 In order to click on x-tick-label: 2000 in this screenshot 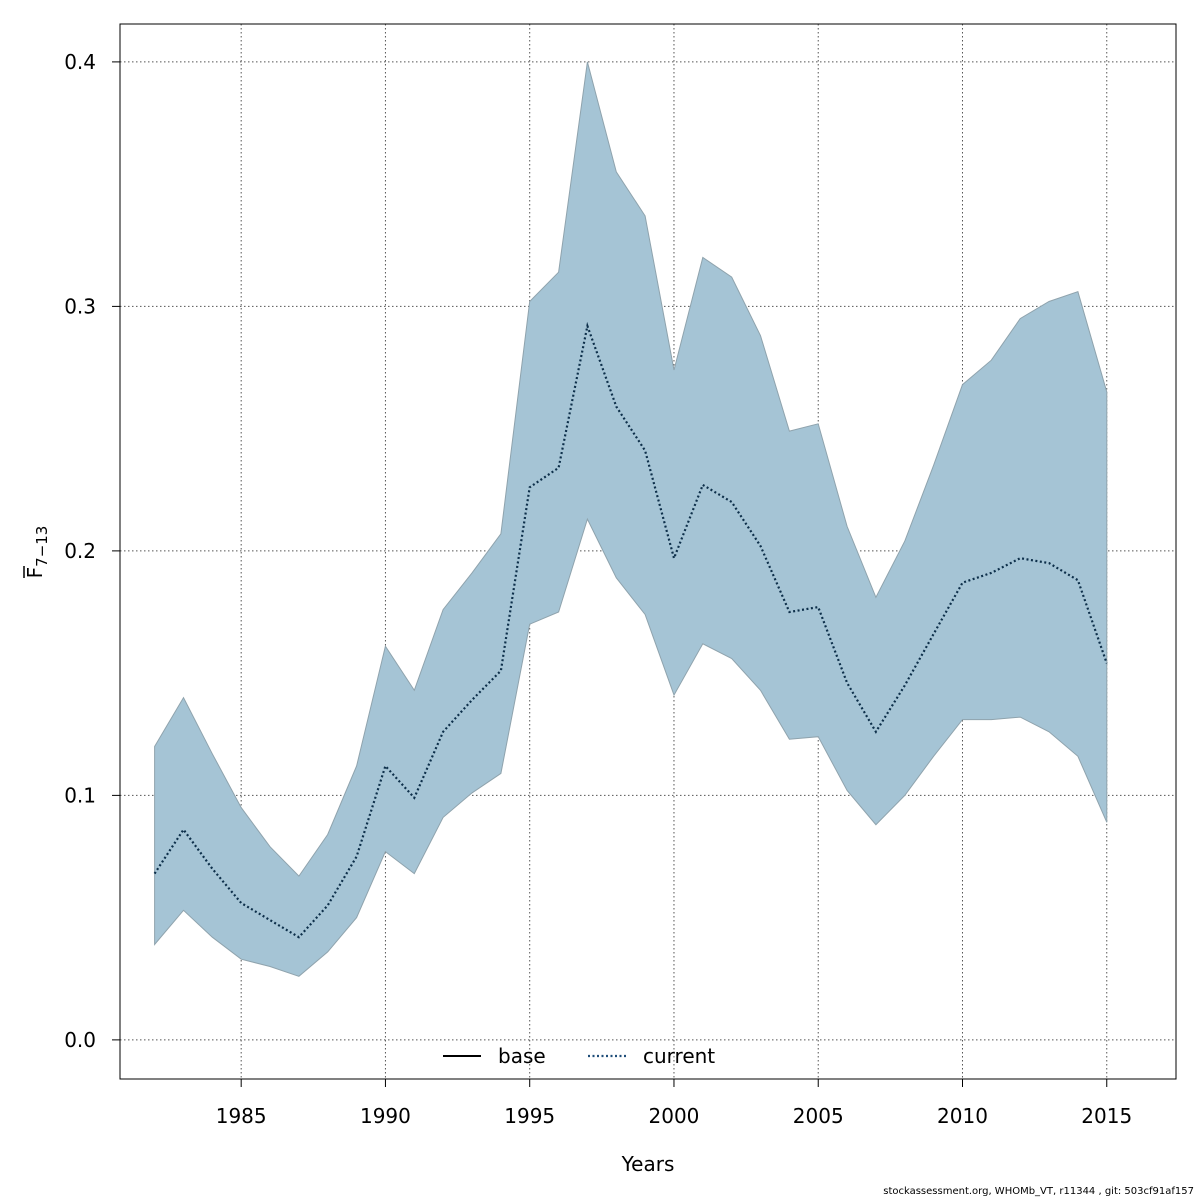, I will do `click(674, 1116)`.